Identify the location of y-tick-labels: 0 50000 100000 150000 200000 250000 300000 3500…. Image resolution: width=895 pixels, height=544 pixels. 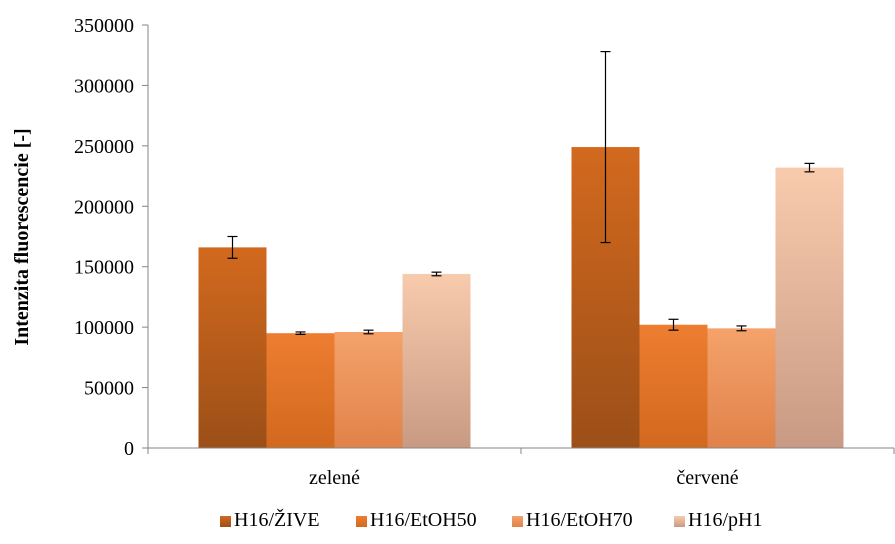
(111, 237).